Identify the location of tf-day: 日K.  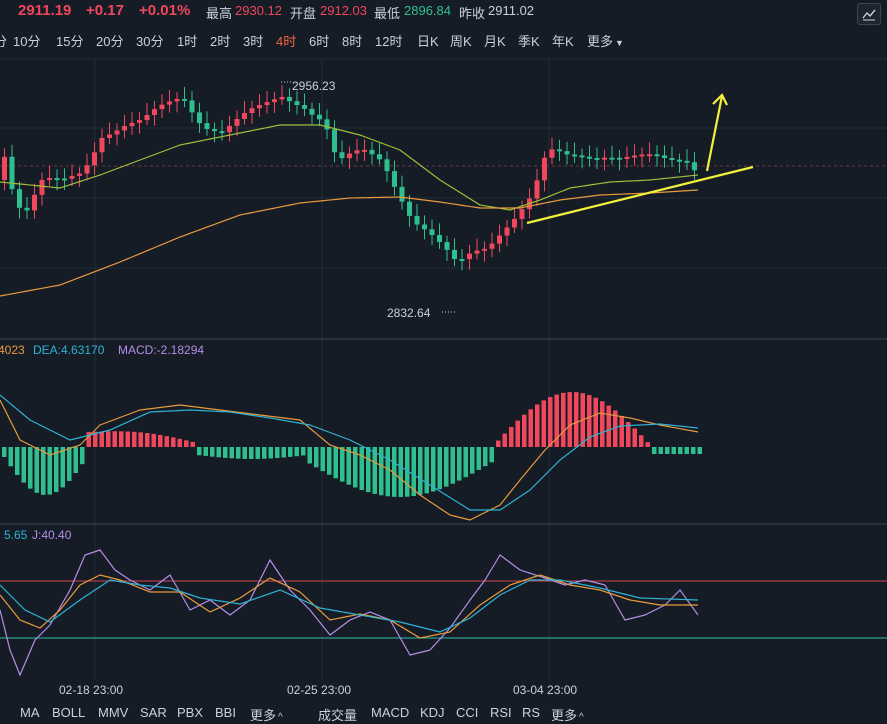
(428, 41).